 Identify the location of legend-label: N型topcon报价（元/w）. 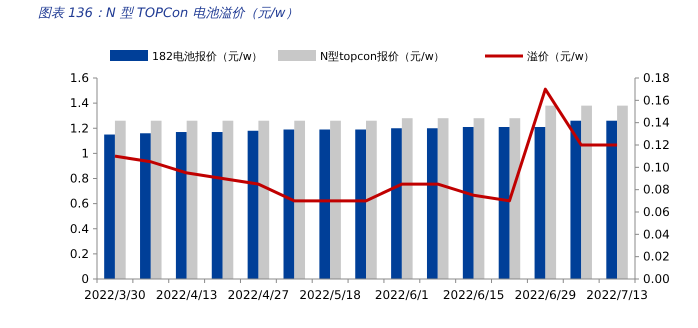
(382, 56).